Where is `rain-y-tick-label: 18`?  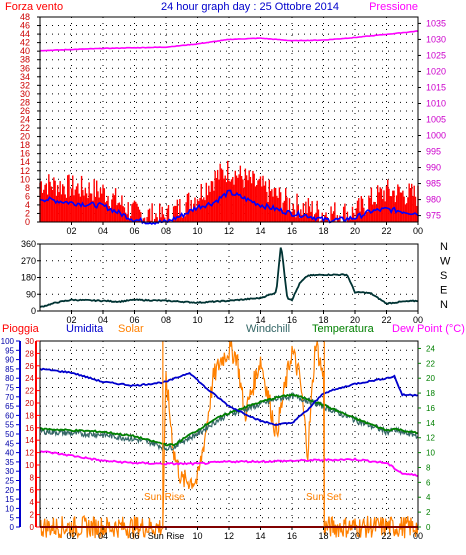 rain-y-tick-label: 18 is located at coordinates (29, 415).